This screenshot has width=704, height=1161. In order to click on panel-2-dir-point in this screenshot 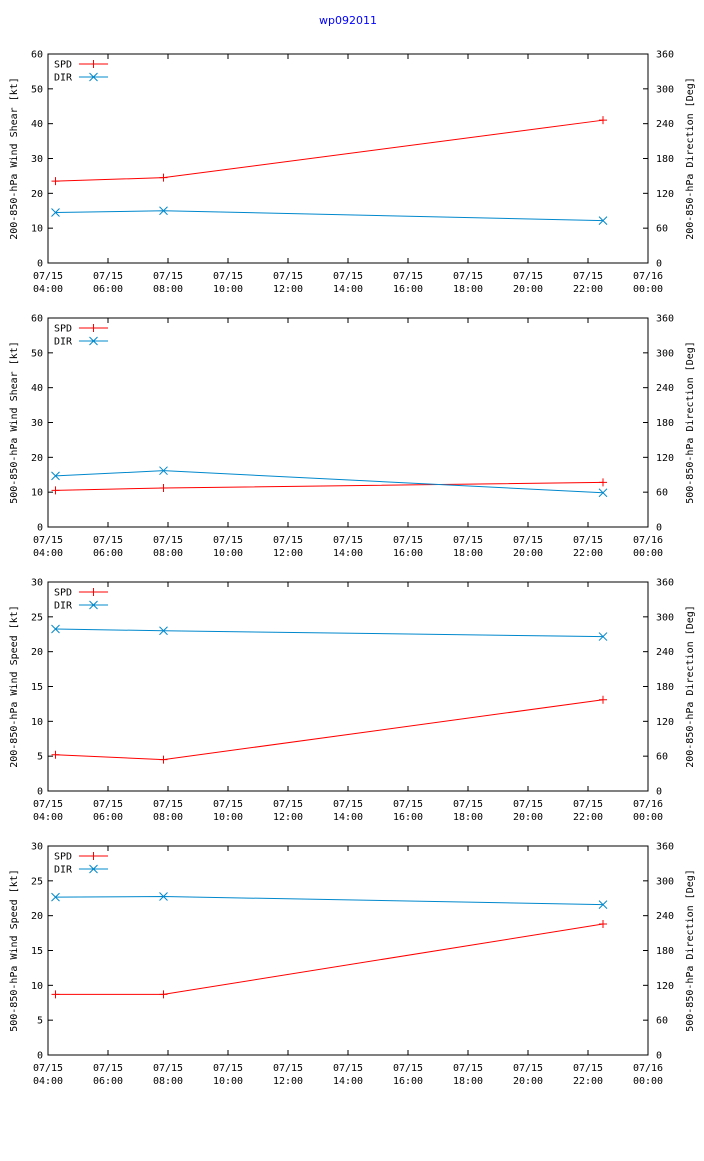, I will do `click(55, 476)`.